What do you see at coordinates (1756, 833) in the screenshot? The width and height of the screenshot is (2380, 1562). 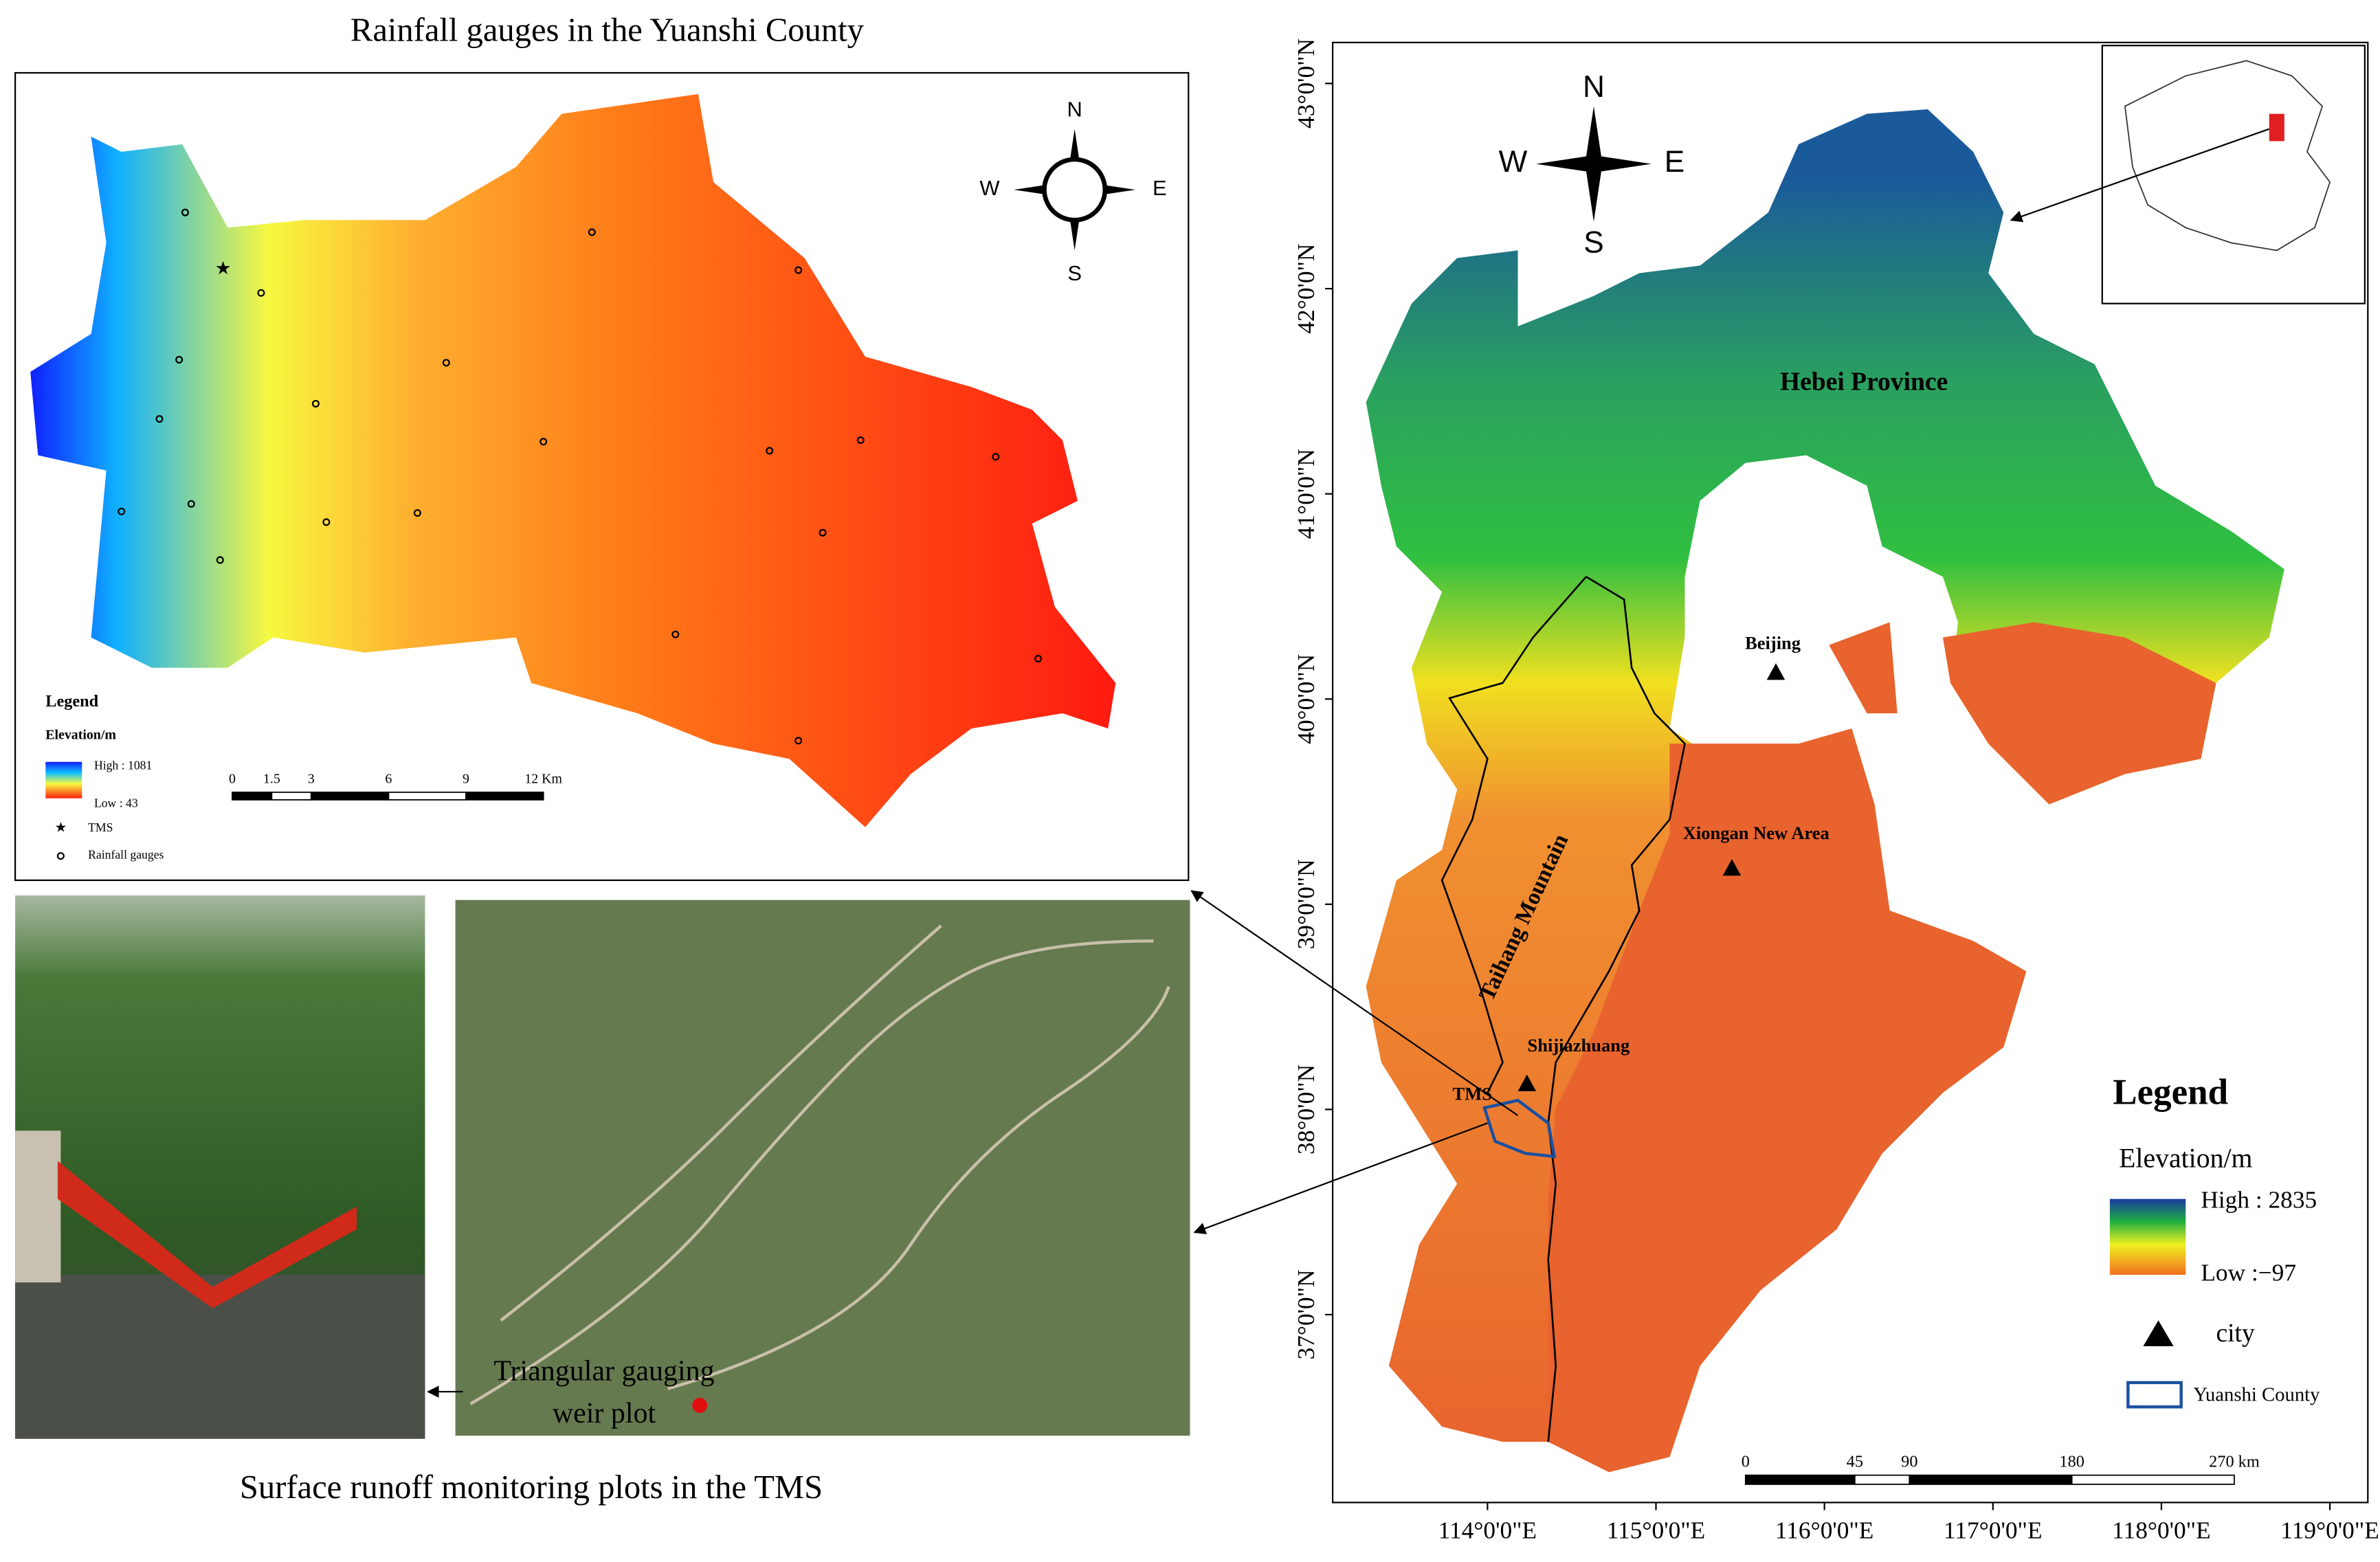 I see `xiongan-label: Xiongan New Area` at bounding box center [1756, 833].